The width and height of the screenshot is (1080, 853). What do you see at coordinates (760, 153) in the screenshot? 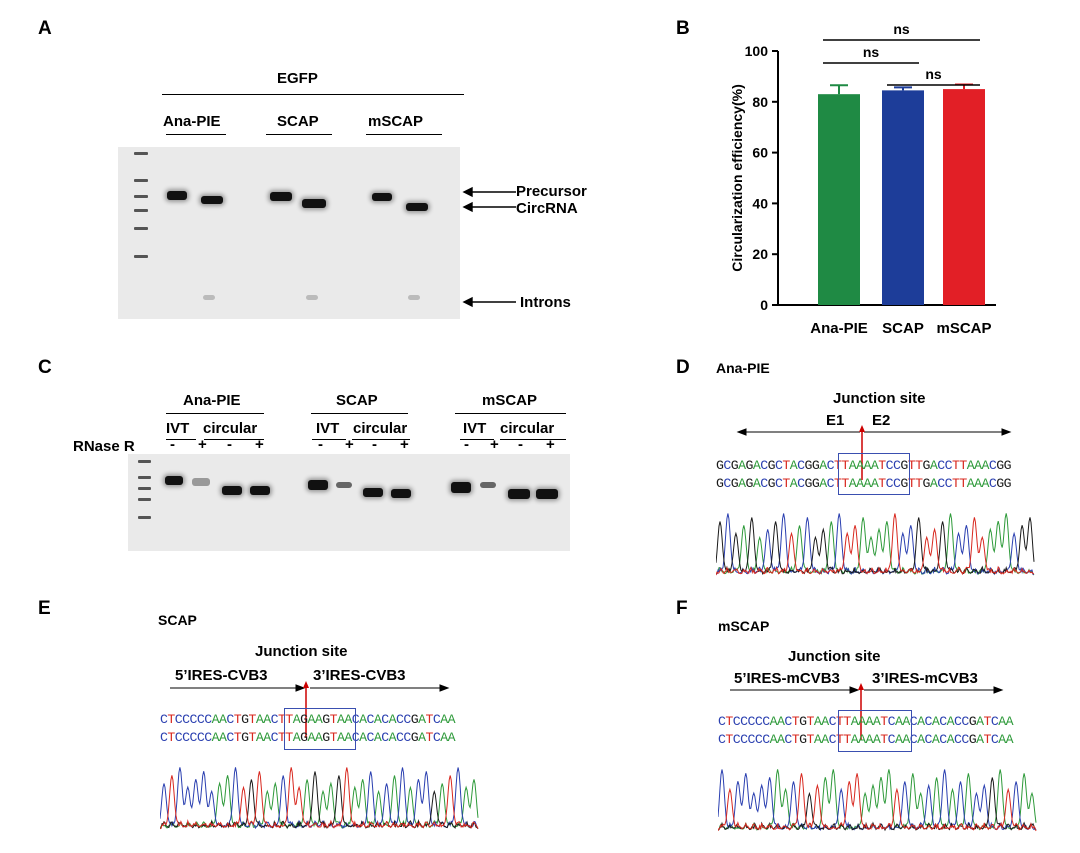
I see `y-tick-label: 60` at bounding box center [760, 153].